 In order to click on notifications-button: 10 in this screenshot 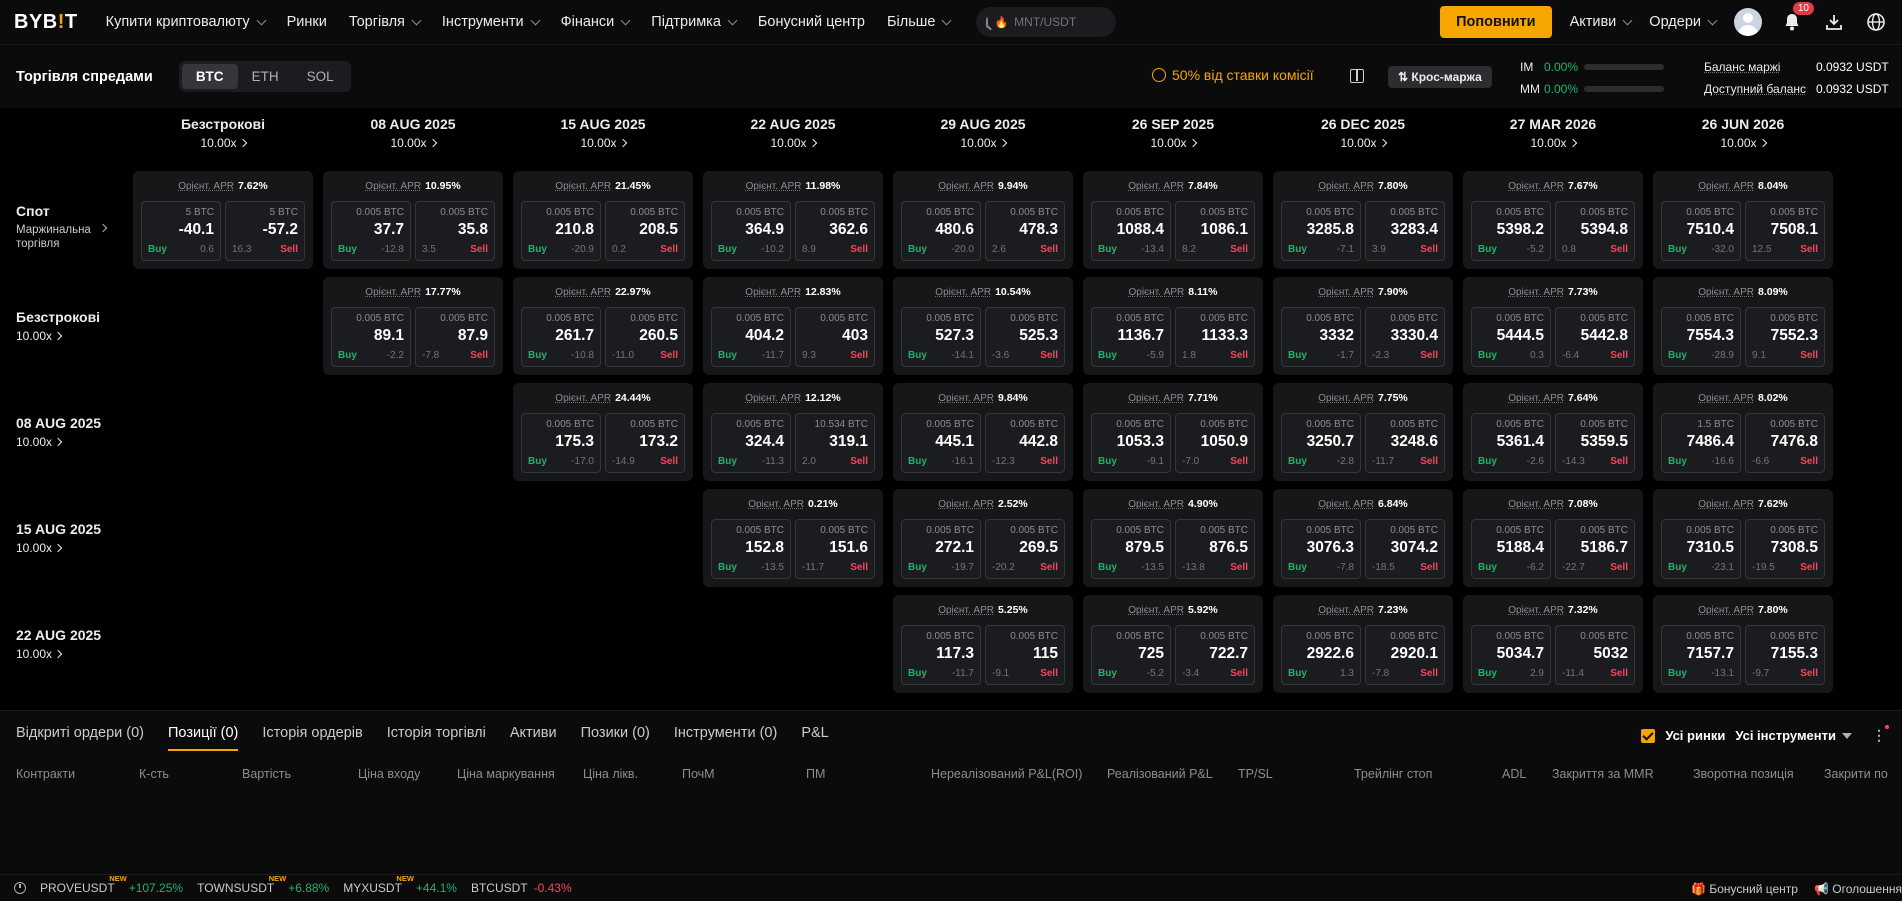, I will do `click(1797, 18)`.